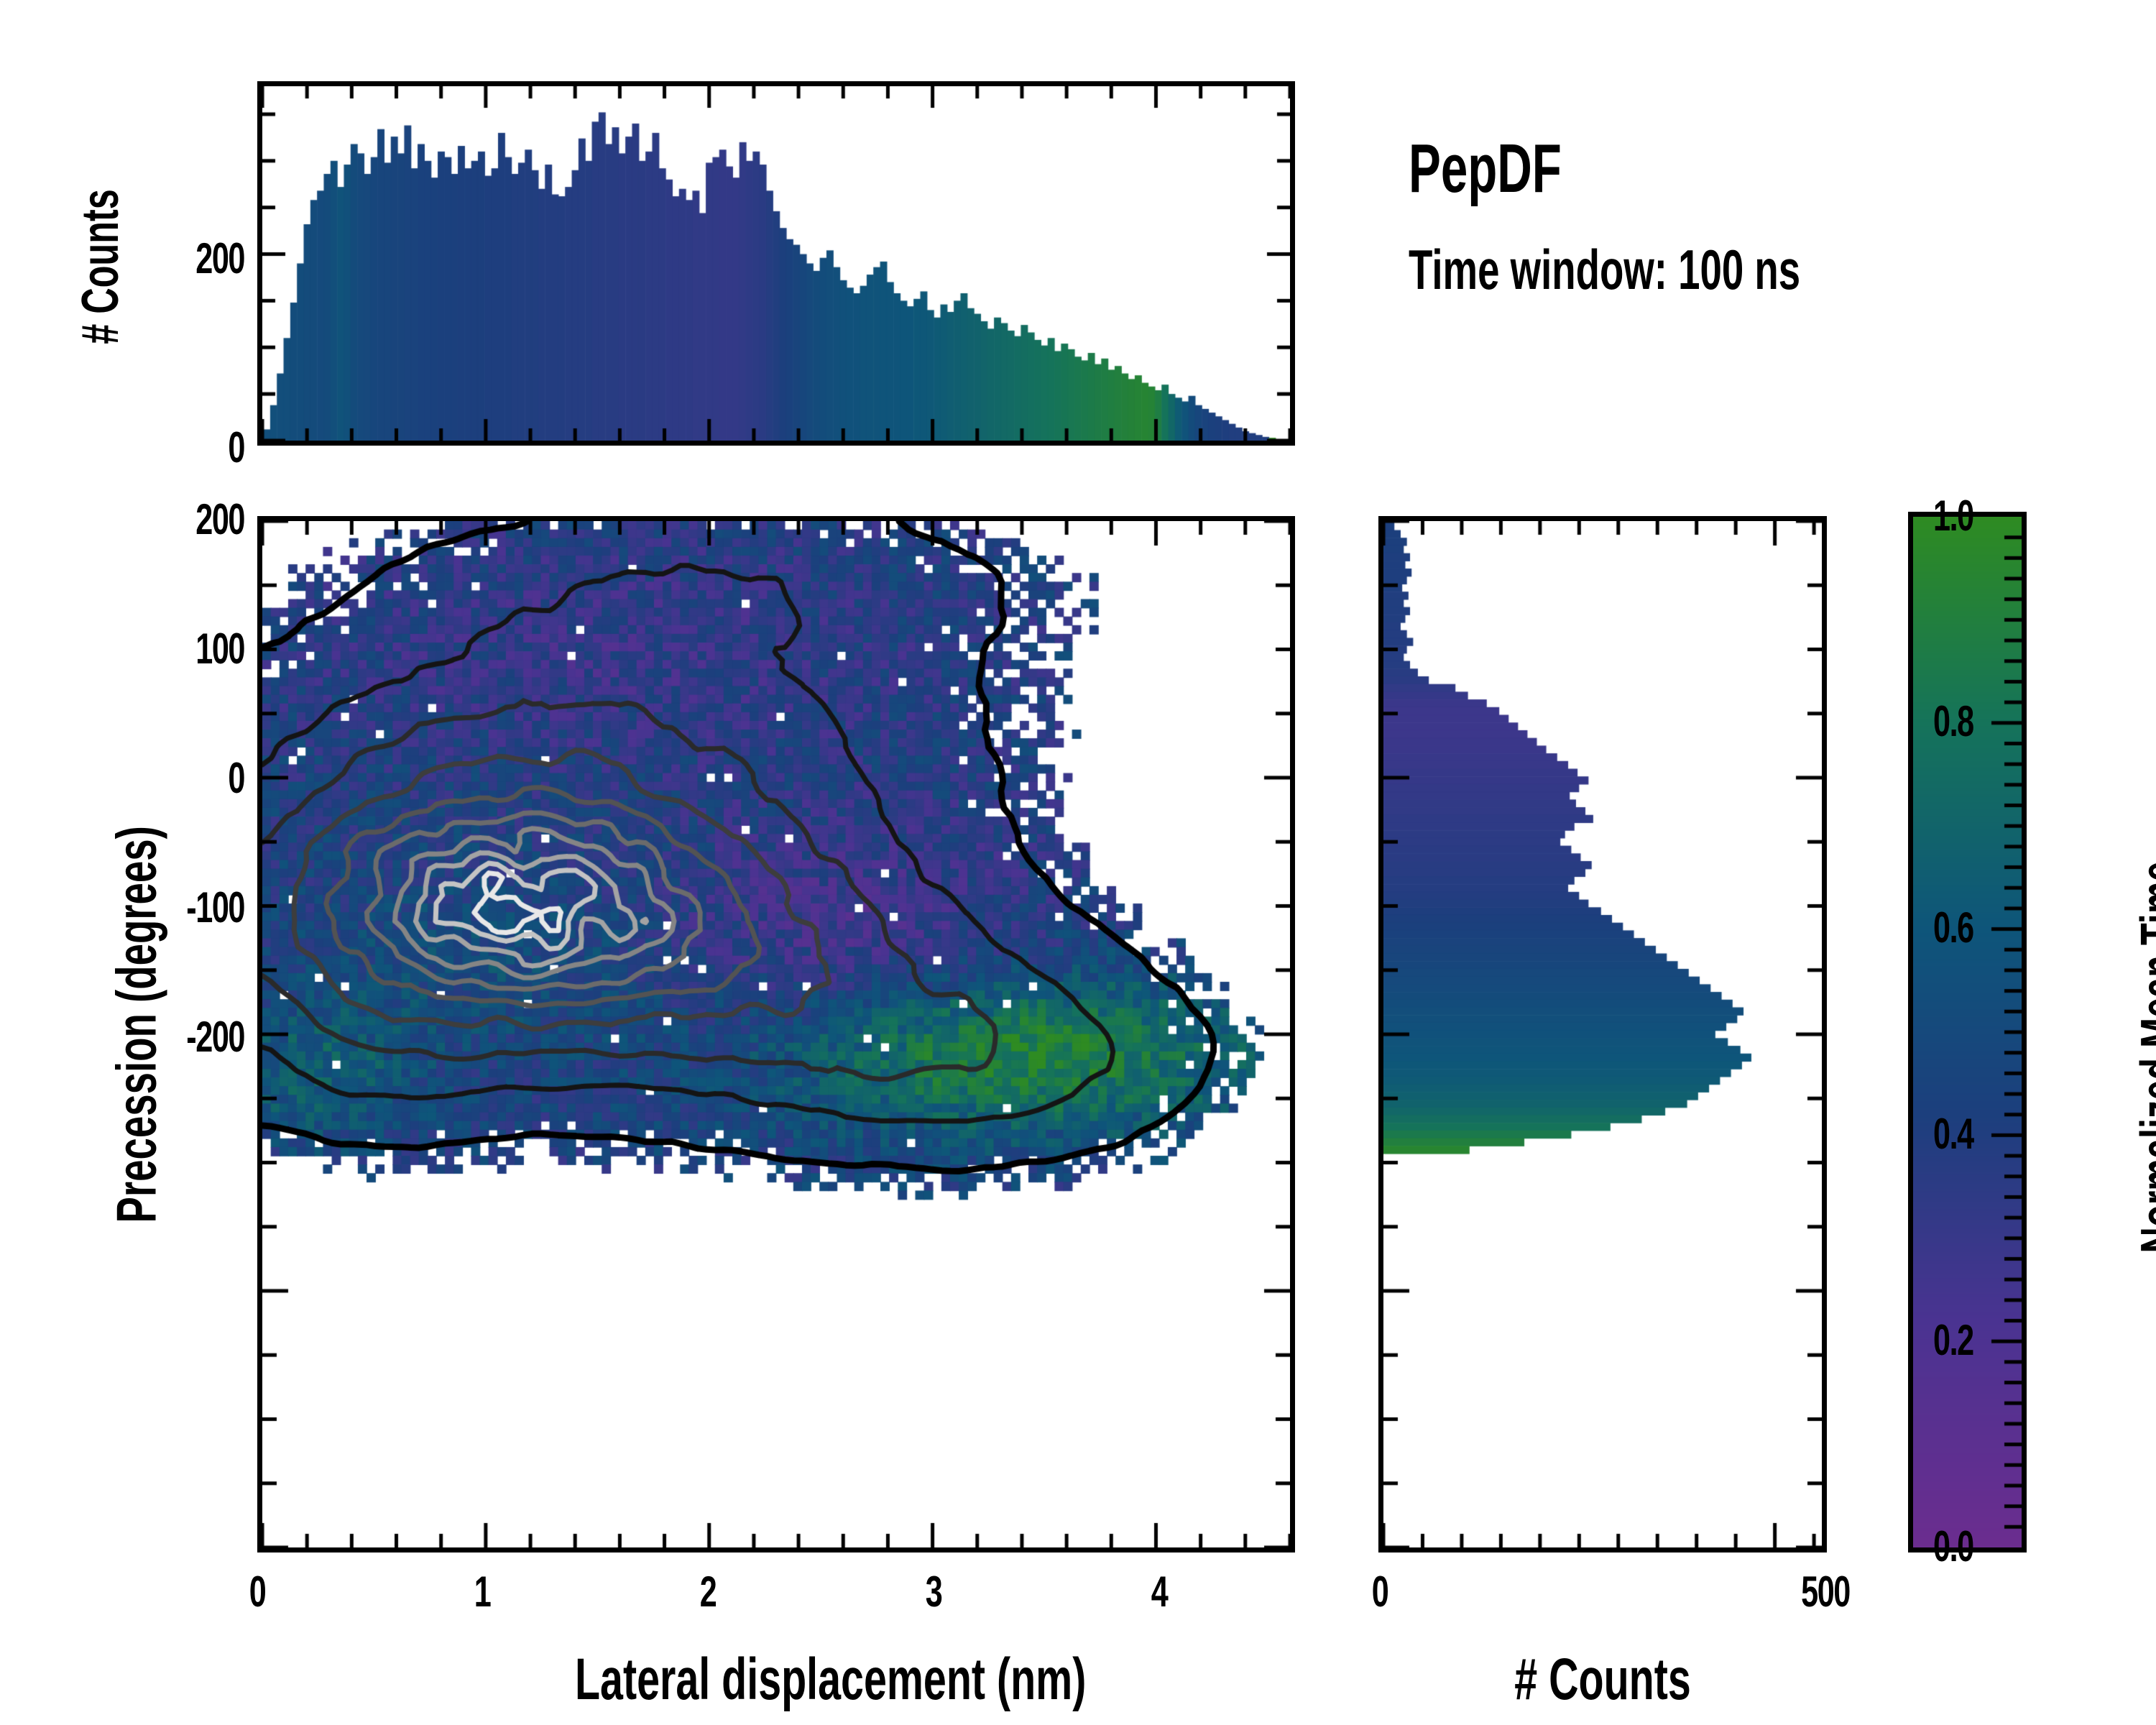  What do you see at coordinates (1826, 1592) in the screenshot?
I see `right-hist-xtick-500: 500` at bounding box center [1826, 1592].